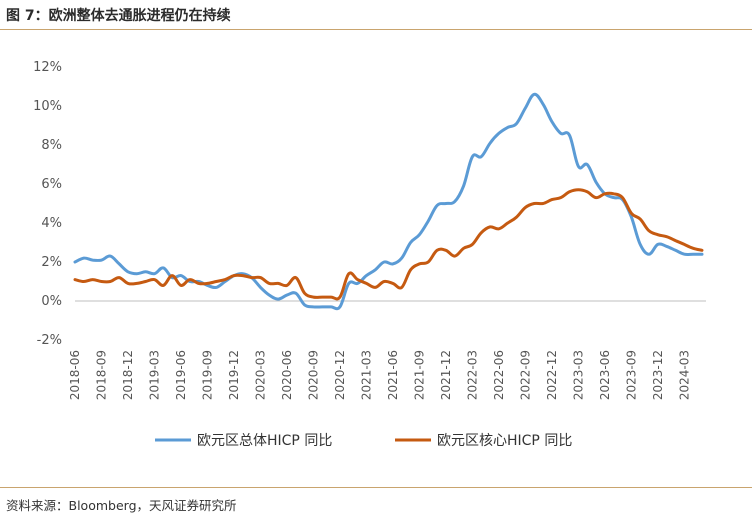  I want to click on x-tick-label: 2018-12, so click(128, 375).